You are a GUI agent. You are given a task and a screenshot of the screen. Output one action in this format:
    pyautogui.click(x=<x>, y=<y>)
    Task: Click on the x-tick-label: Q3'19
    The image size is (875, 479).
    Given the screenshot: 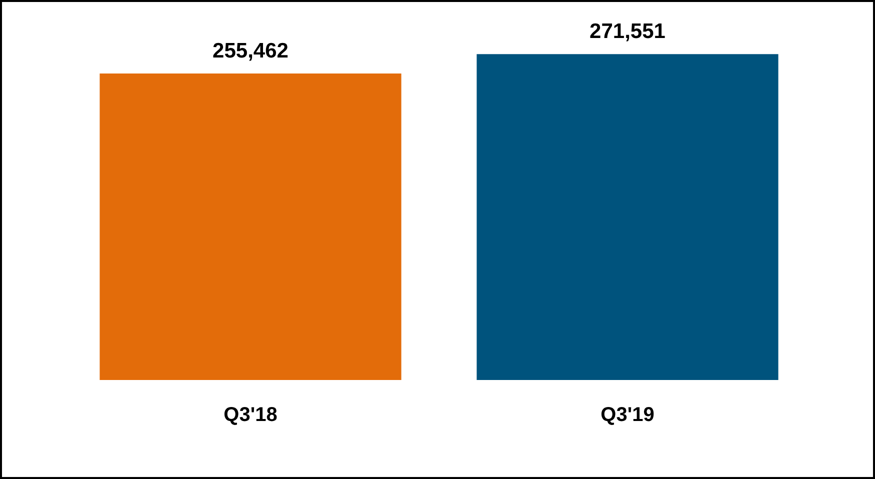 What is the action you would take?
    pyautogui.click(x=627, y=415)
    